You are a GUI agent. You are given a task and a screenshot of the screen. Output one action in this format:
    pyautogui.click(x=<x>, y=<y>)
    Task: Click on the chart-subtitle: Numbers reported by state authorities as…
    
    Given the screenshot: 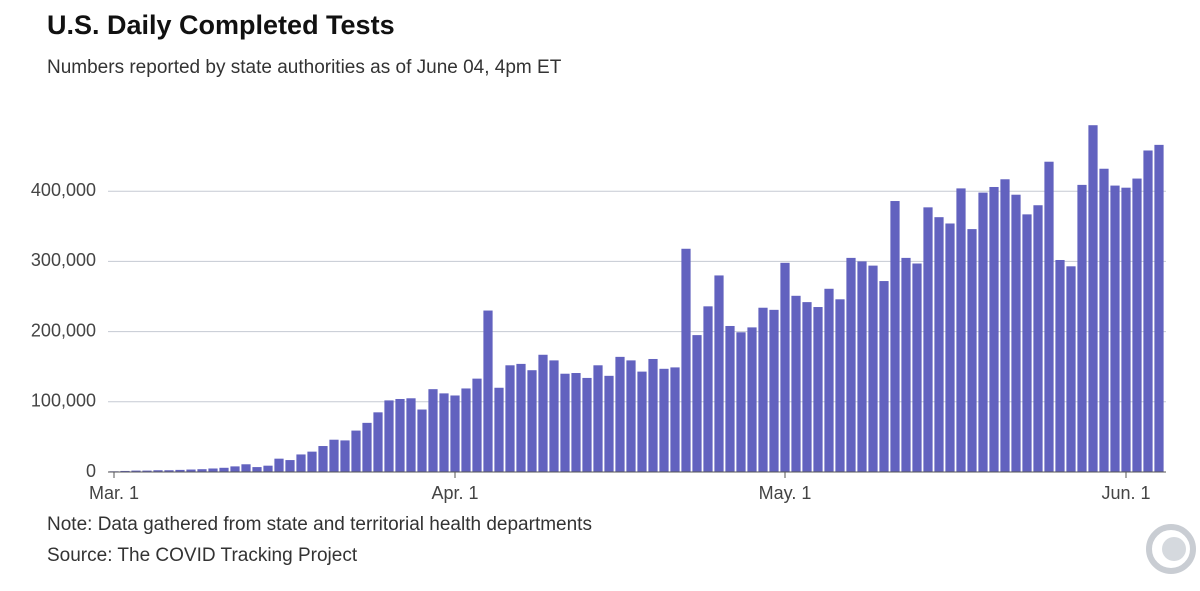 What is the action you would take?
    pyautogui.click(x=304, y=67)
    